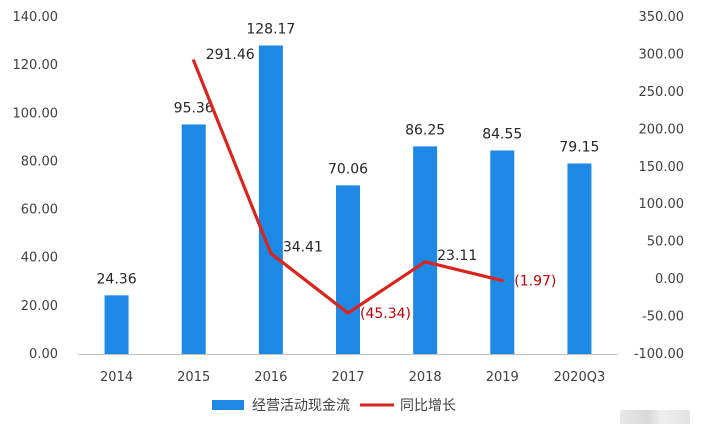 The image size is (702, 446). I want to click on line-value-label: (45.34), so click(385, 314).